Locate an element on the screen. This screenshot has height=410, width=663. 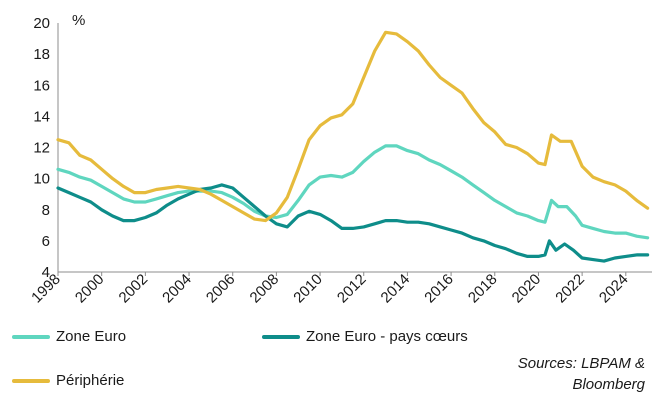
x-tick-label: 2006 is located at coordinates (221, 289).